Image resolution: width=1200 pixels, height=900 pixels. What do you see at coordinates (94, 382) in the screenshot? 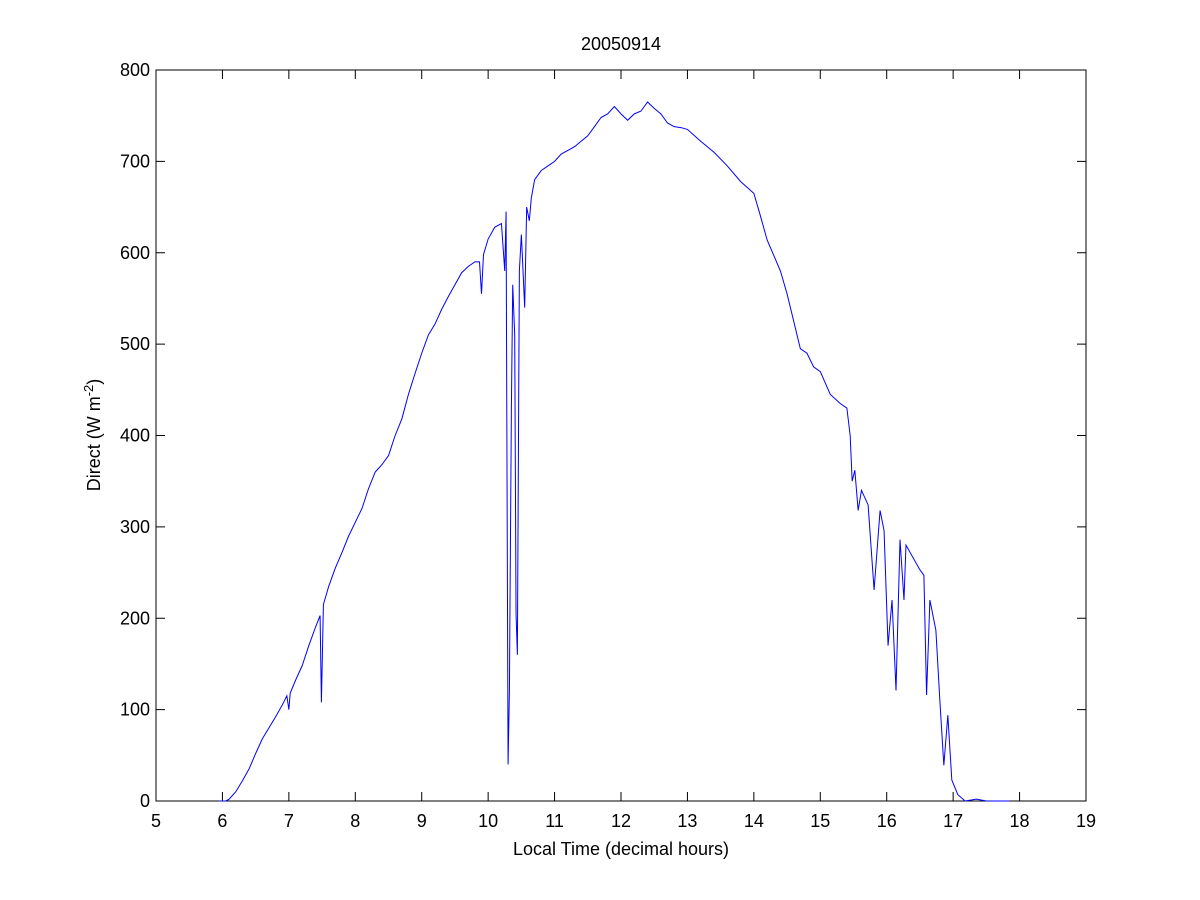
I see `y-label-suffix: )` at bounding box center [94, 382].